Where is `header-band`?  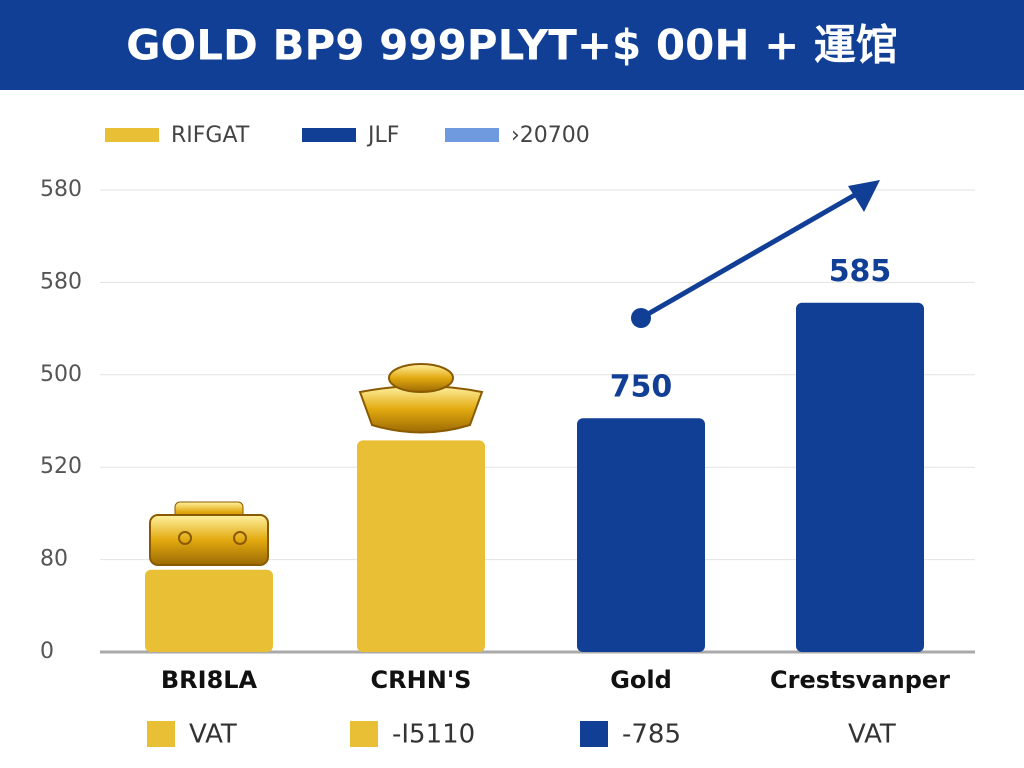
header-band is located at coordinates (512, 45).